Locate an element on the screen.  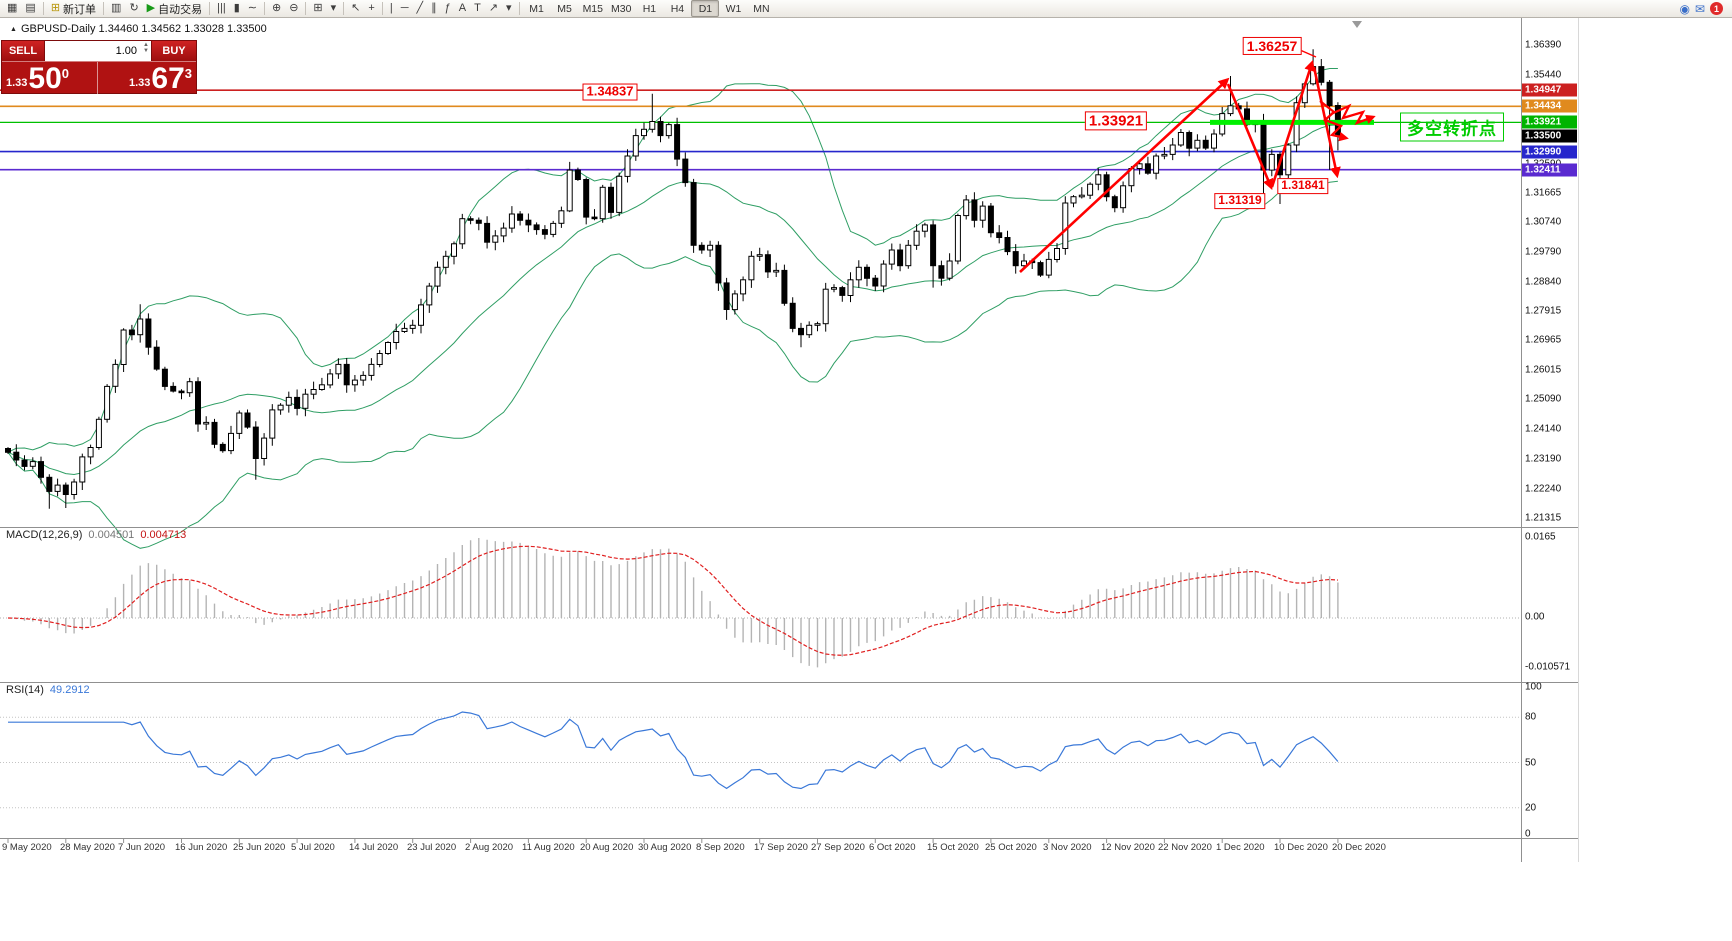
line-chart-button: ∼ is located at coordinates (252, 9).